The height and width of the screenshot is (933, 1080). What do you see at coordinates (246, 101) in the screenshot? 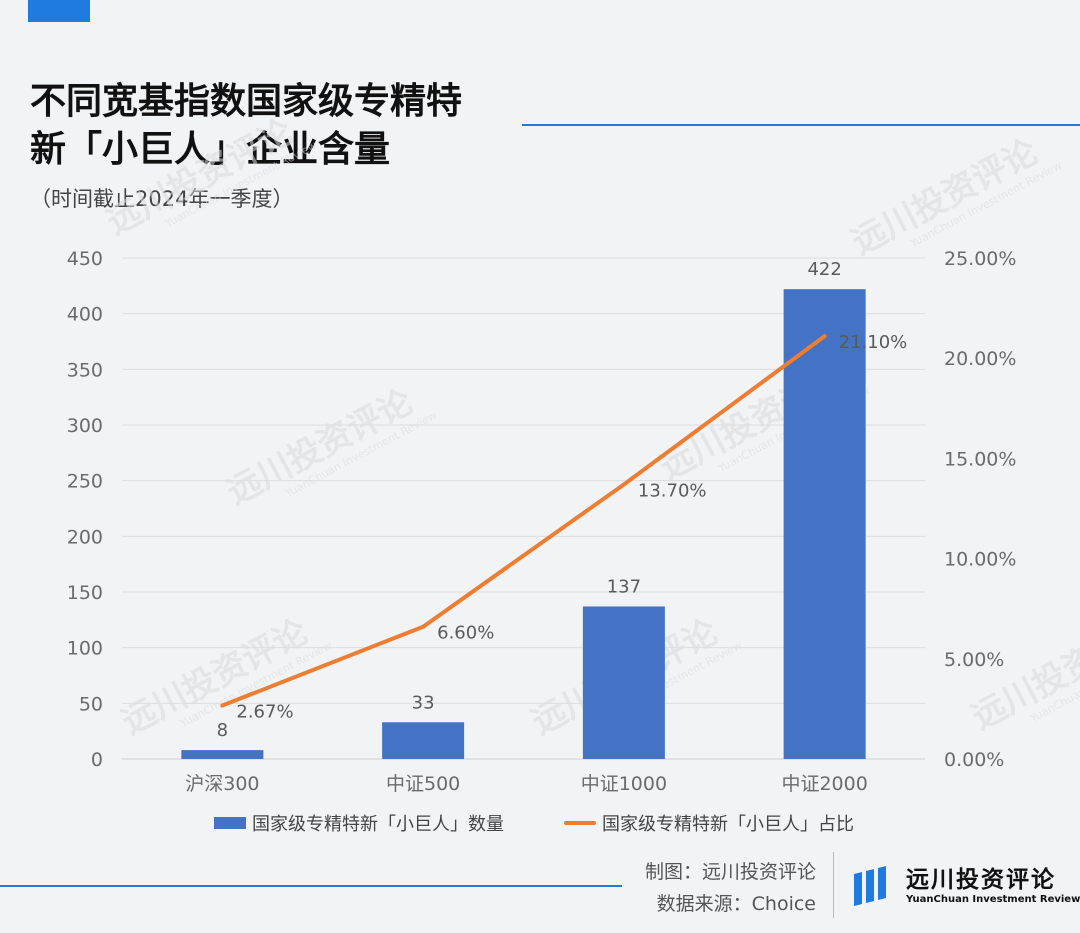
I see `chart-title-line1: 不同宽基指数国家级专精特` at bounding box center [246, 101].